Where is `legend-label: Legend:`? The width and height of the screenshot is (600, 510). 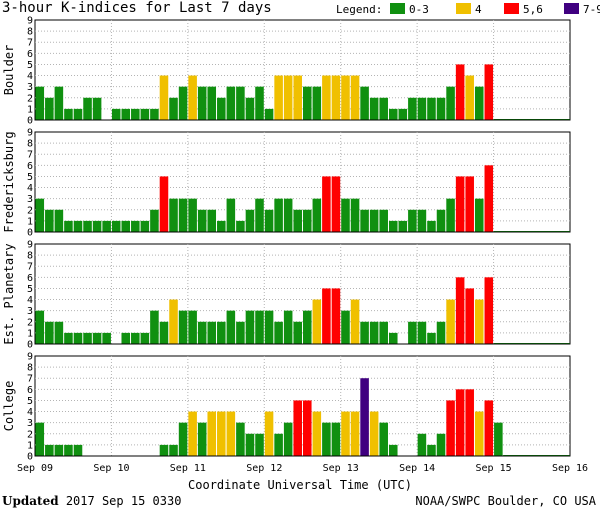 legend-label: Legend: is located at coordinates (359, 9).